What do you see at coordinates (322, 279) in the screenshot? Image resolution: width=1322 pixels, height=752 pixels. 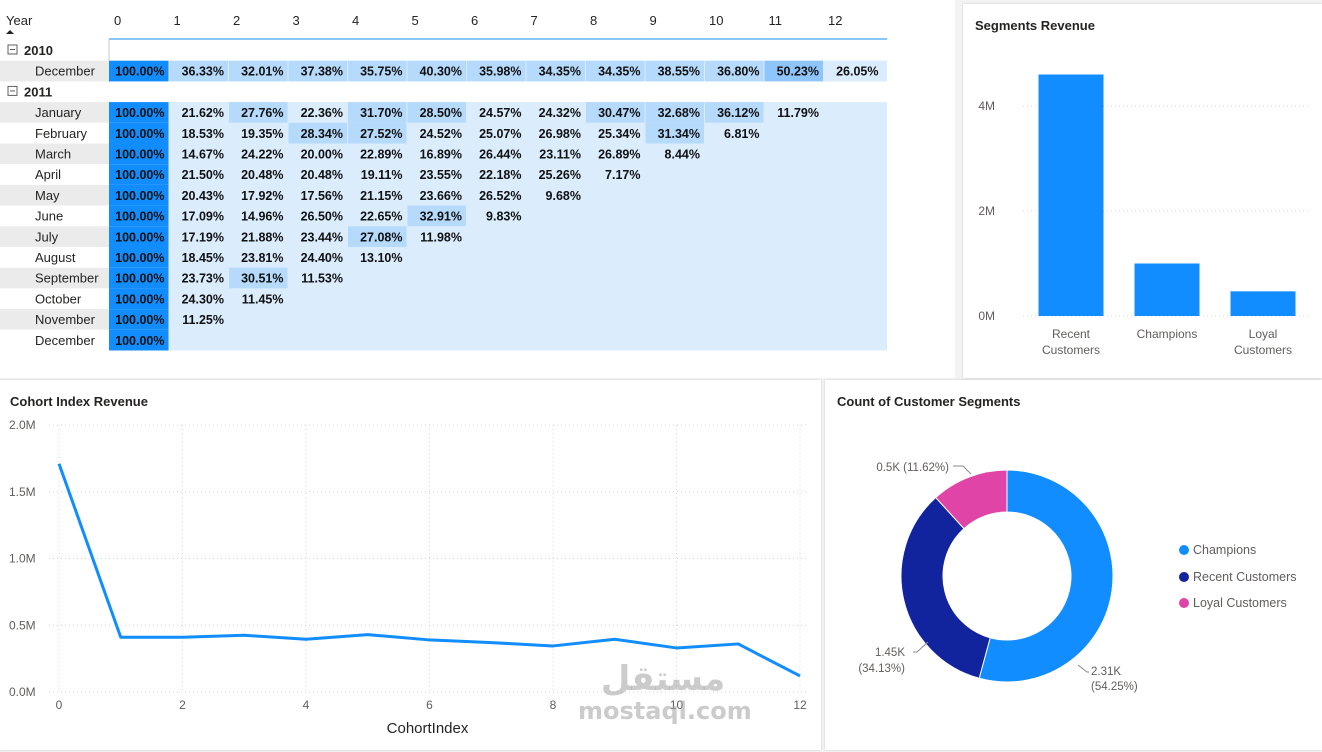 I see `matrix-cell-value: 11.53%` at bounding box center [322, 279].